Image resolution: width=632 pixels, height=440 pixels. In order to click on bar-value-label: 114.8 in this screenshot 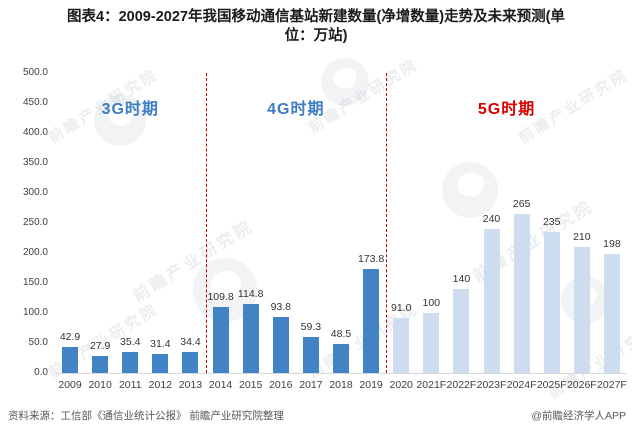, I will do `click(250, 294)`.